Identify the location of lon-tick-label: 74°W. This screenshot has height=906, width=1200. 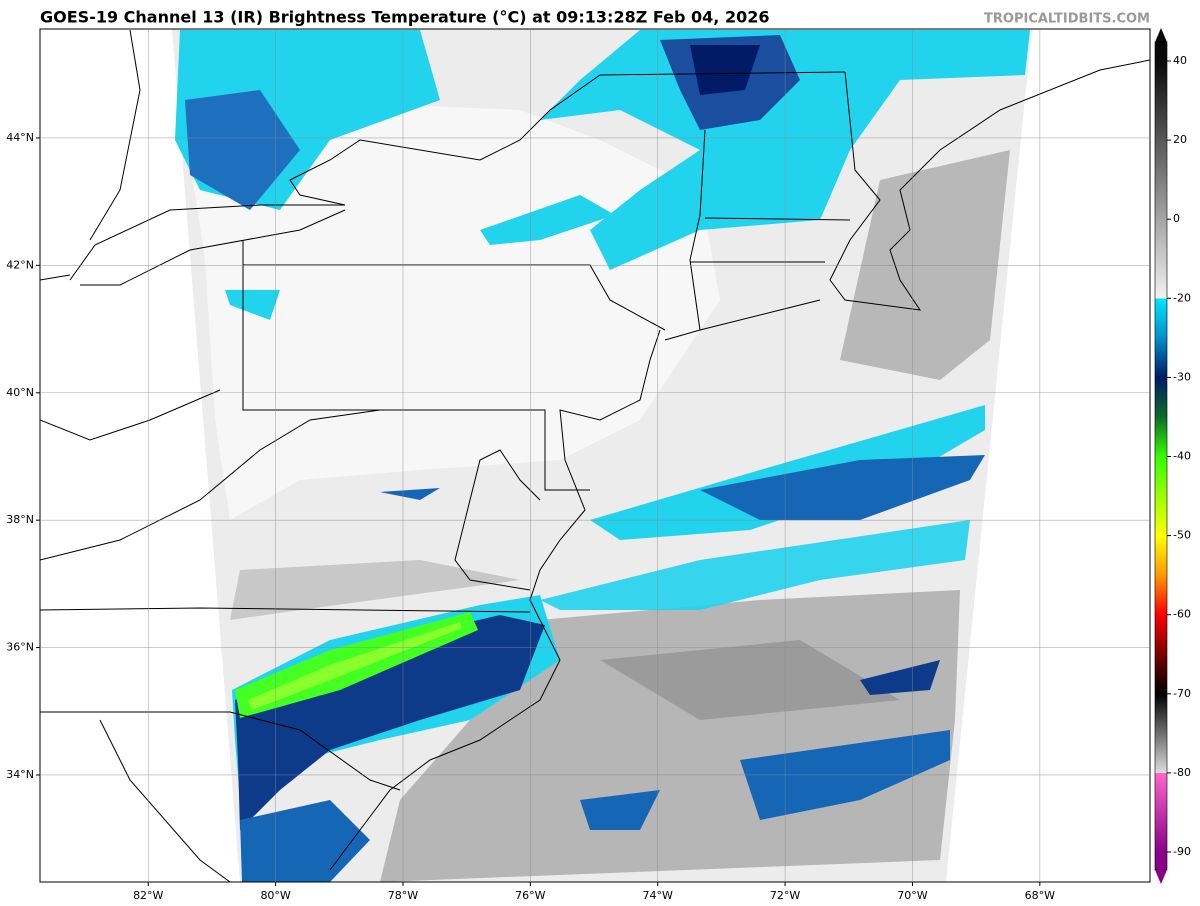
(658, 895).